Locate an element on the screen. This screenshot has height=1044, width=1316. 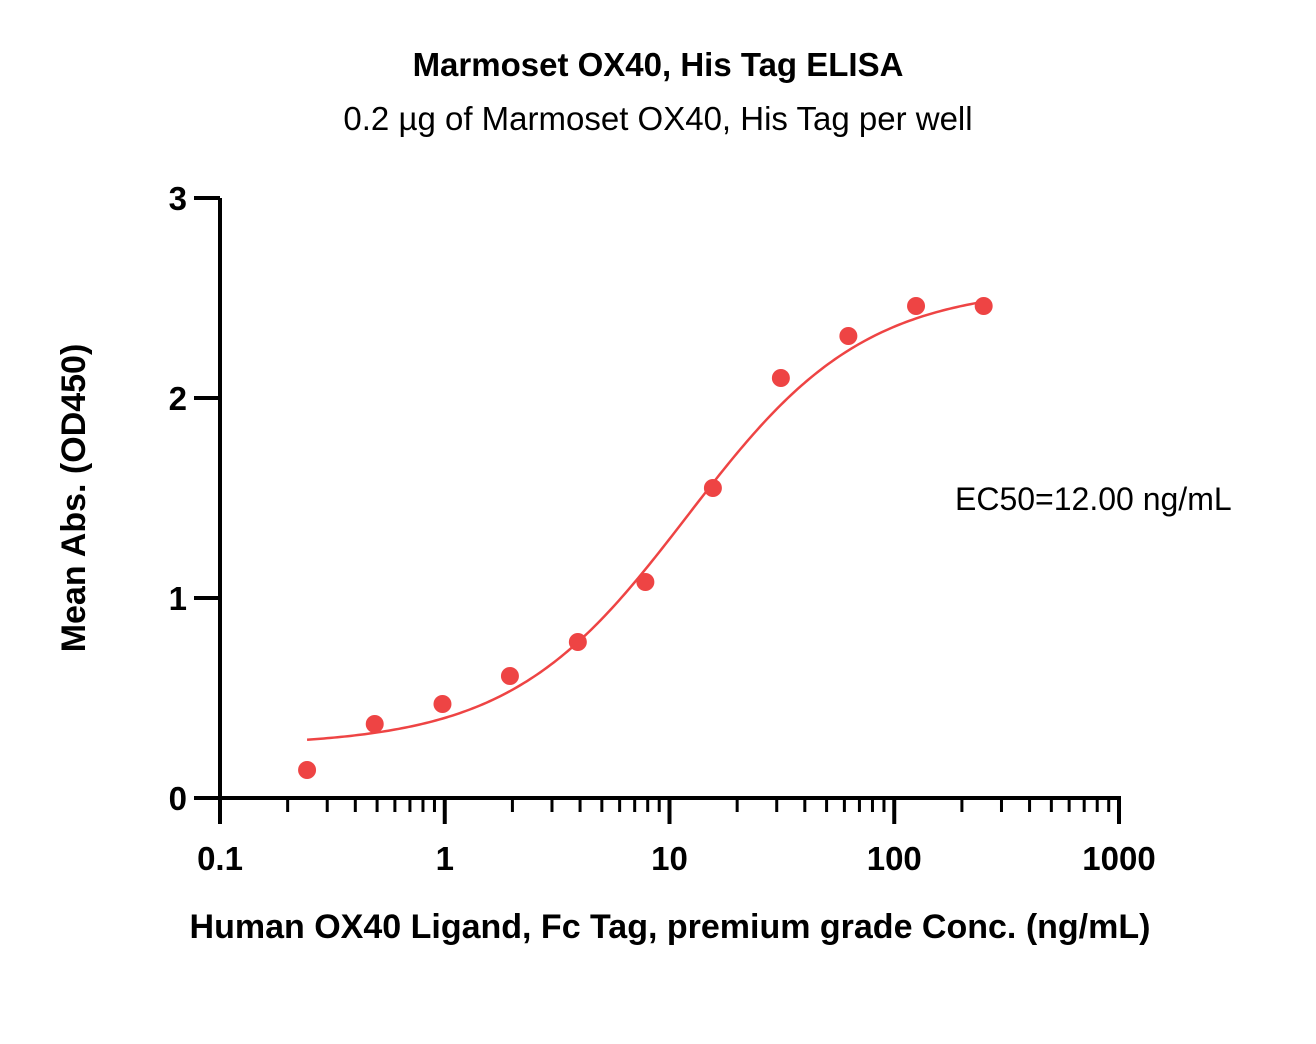
y-tick-label: 1 is located at coordinates (178, 598).